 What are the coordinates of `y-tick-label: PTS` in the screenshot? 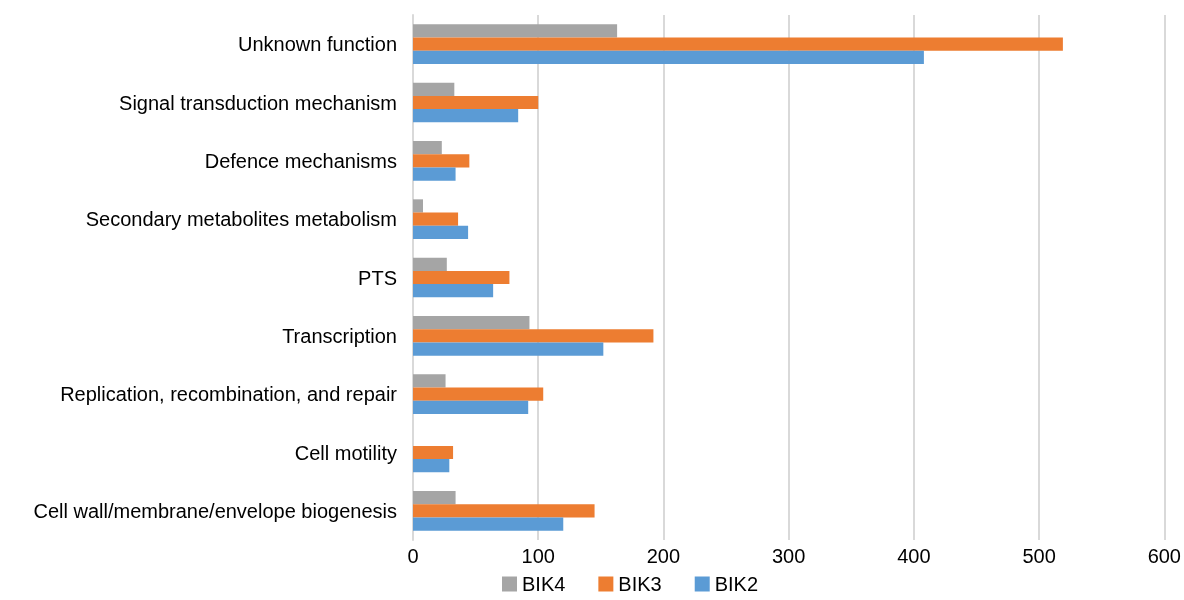 It's located at (377, 277).